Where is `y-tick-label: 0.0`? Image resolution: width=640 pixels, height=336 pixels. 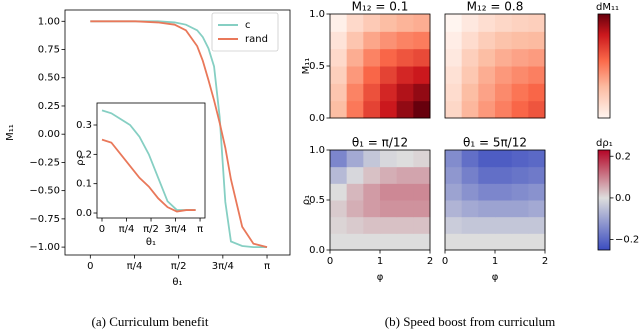 y-tick-label: 0.0 is located at coordinates (84, 213).